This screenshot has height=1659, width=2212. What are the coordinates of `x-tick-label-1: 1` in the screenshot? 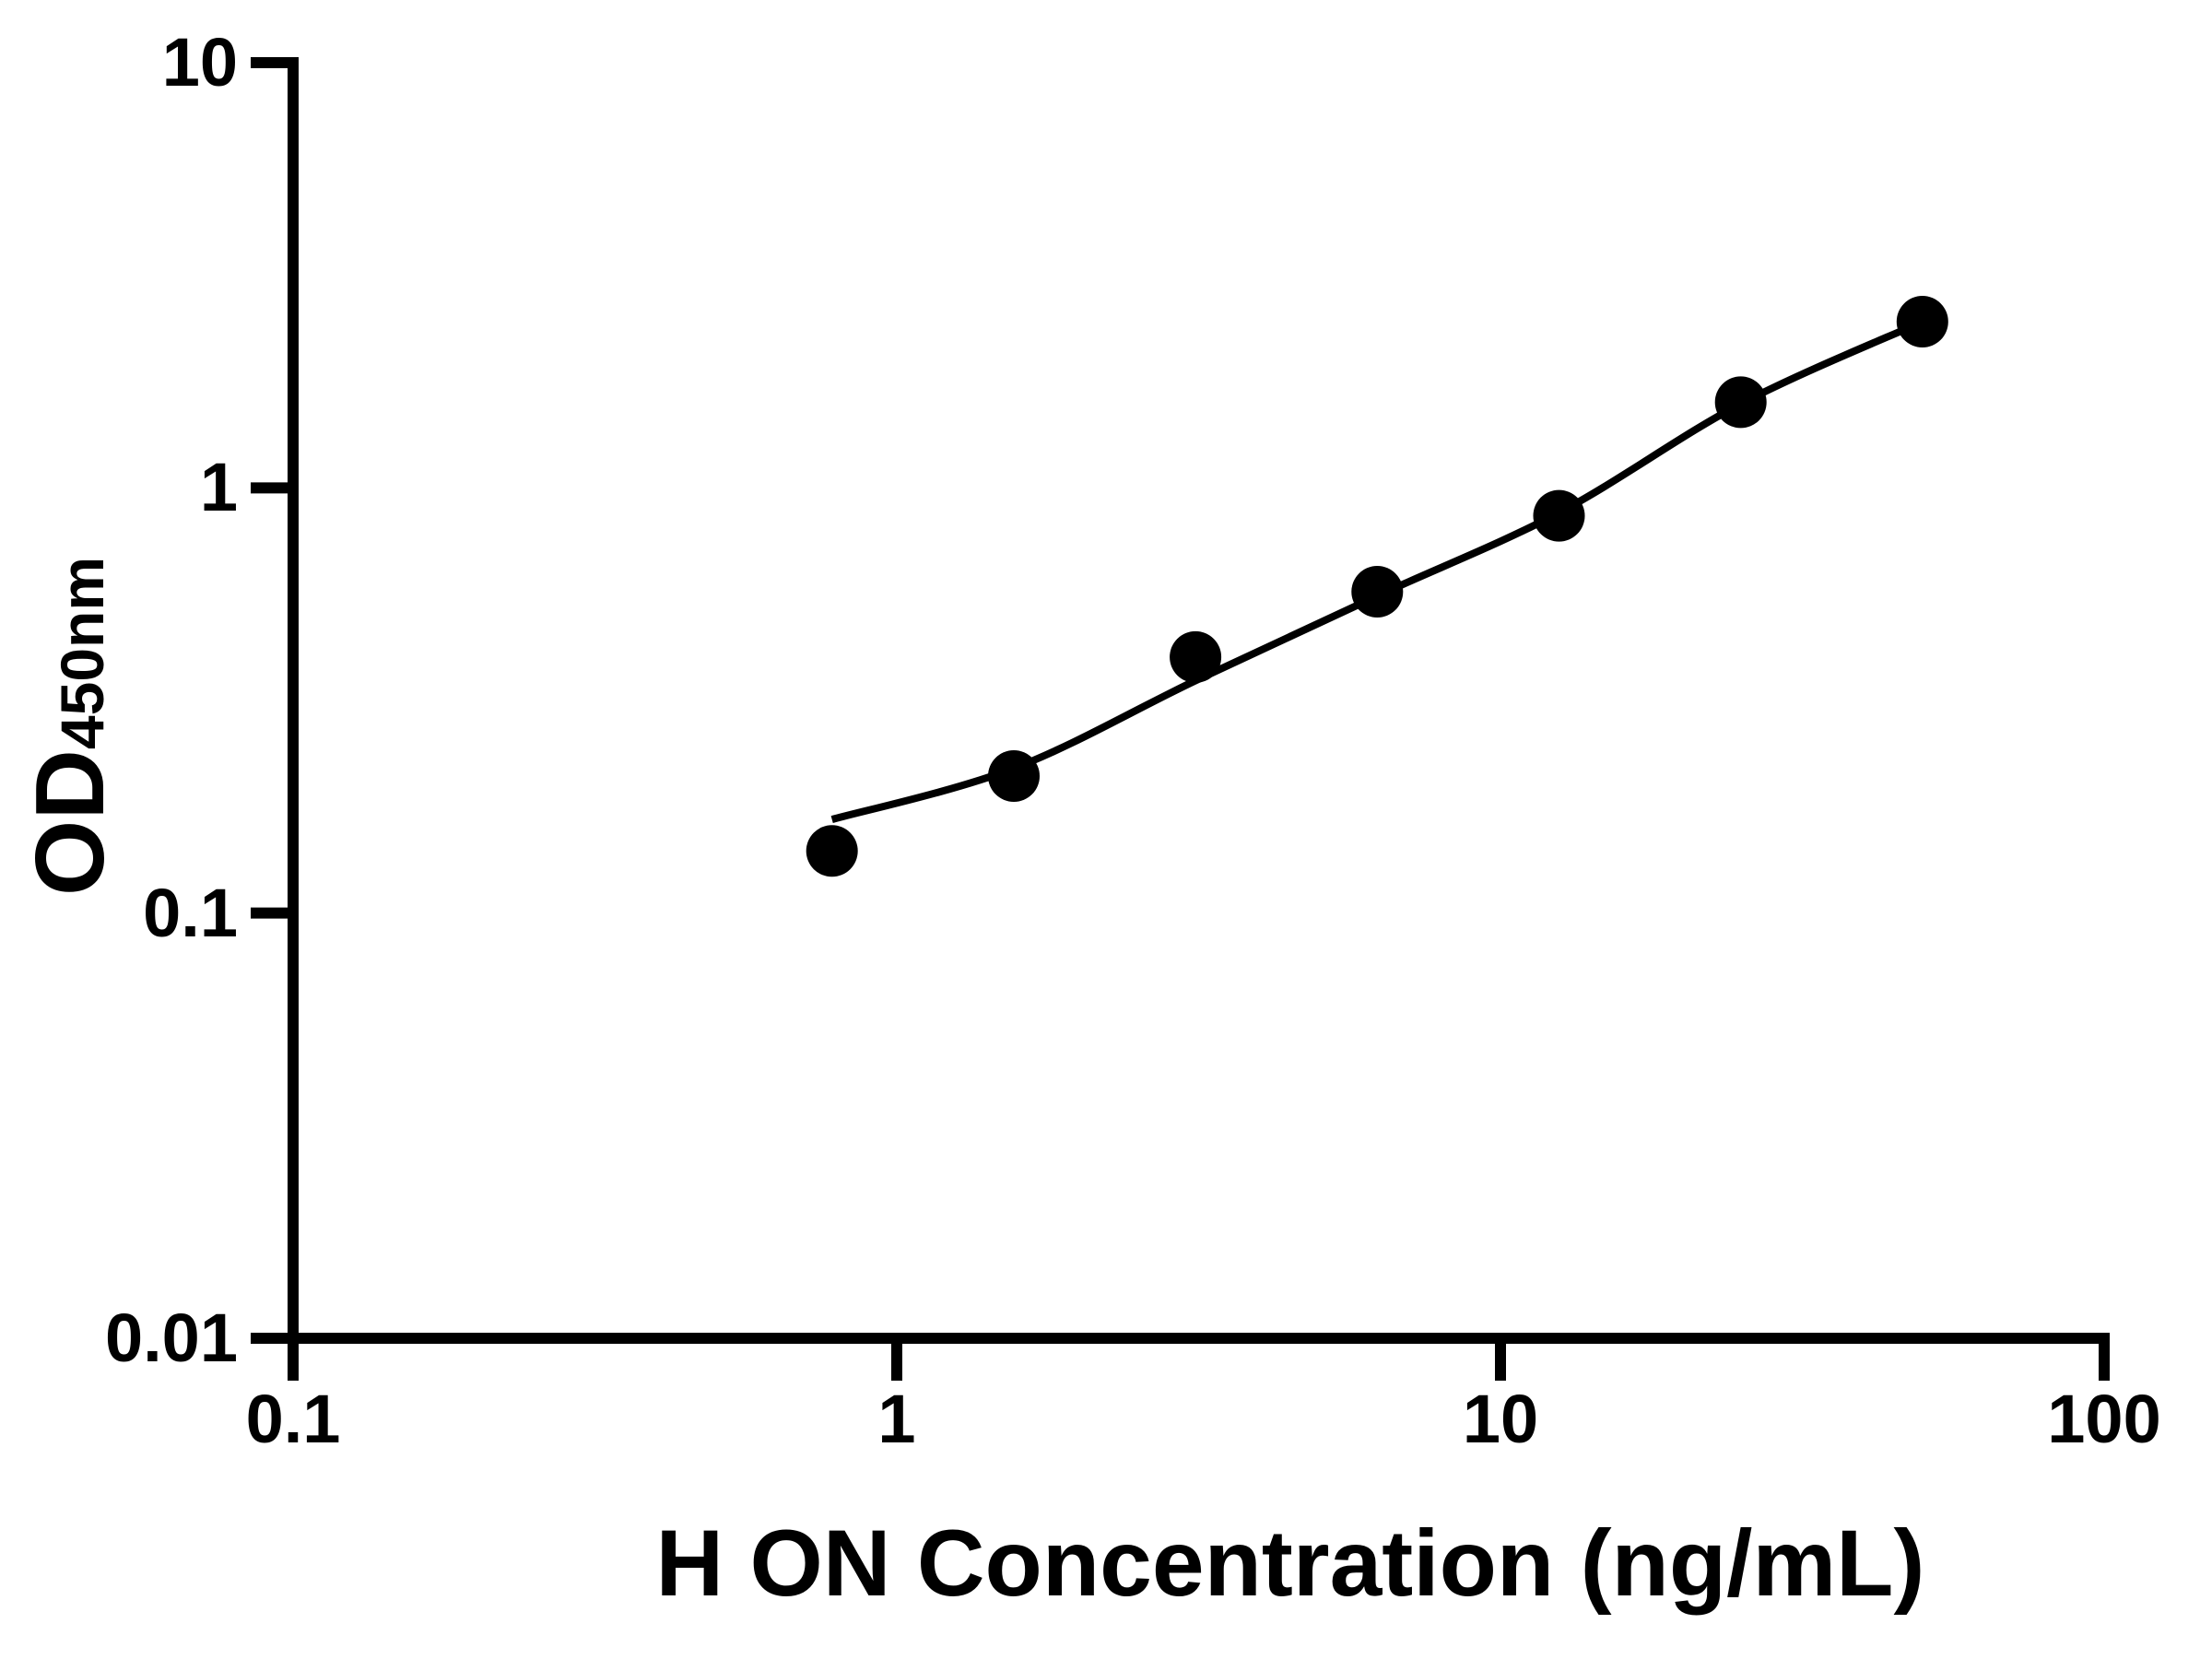 It's located at (896, 1419).